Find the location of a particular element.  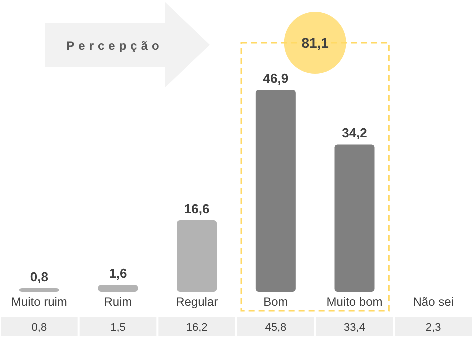

text: 2,3 is located at coordinates (434, 328).